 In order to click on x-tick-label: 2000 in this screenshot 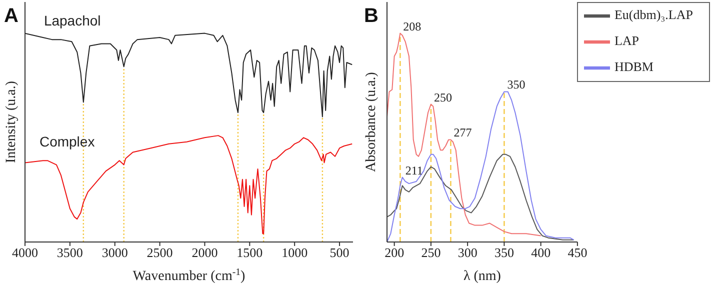, I will do `click(205, 252)`.